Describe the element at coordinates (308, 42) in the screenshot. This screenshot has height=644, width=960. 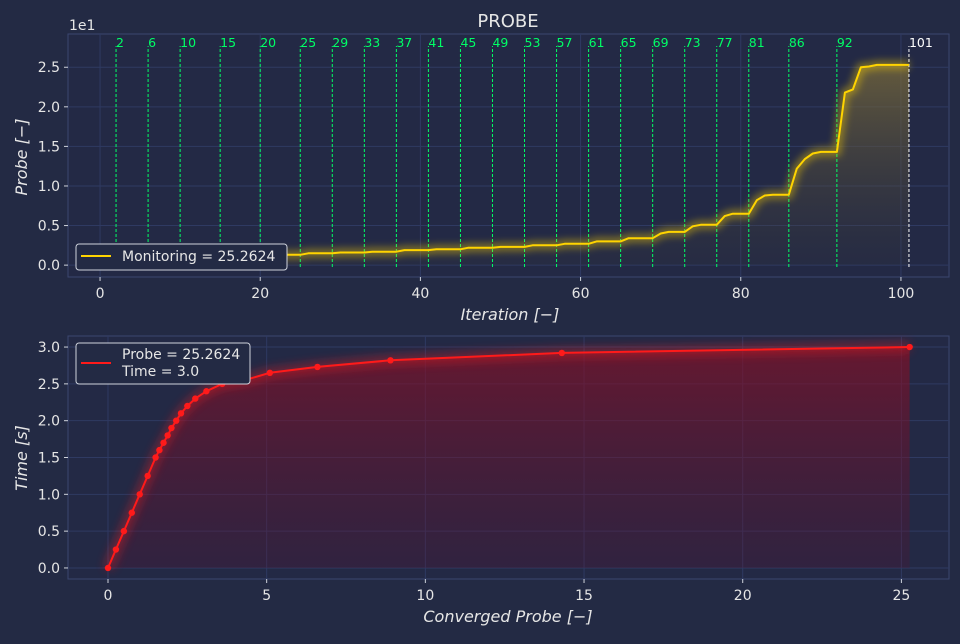
I see `iteration-marker-label: 25` at that location.